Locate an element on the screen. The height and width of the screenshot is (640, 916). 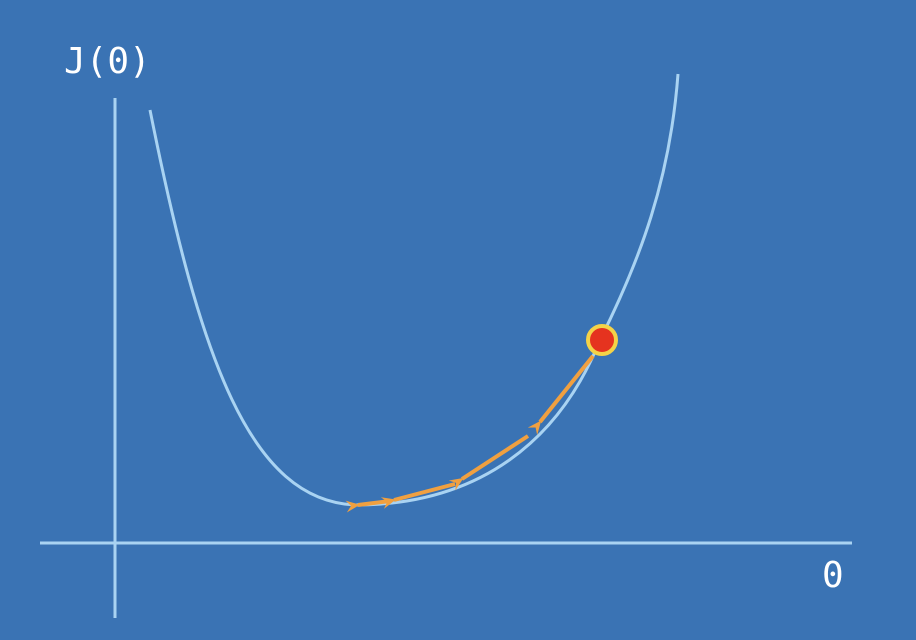
descent-step-1-arrow is located at coordinates (561, 395).